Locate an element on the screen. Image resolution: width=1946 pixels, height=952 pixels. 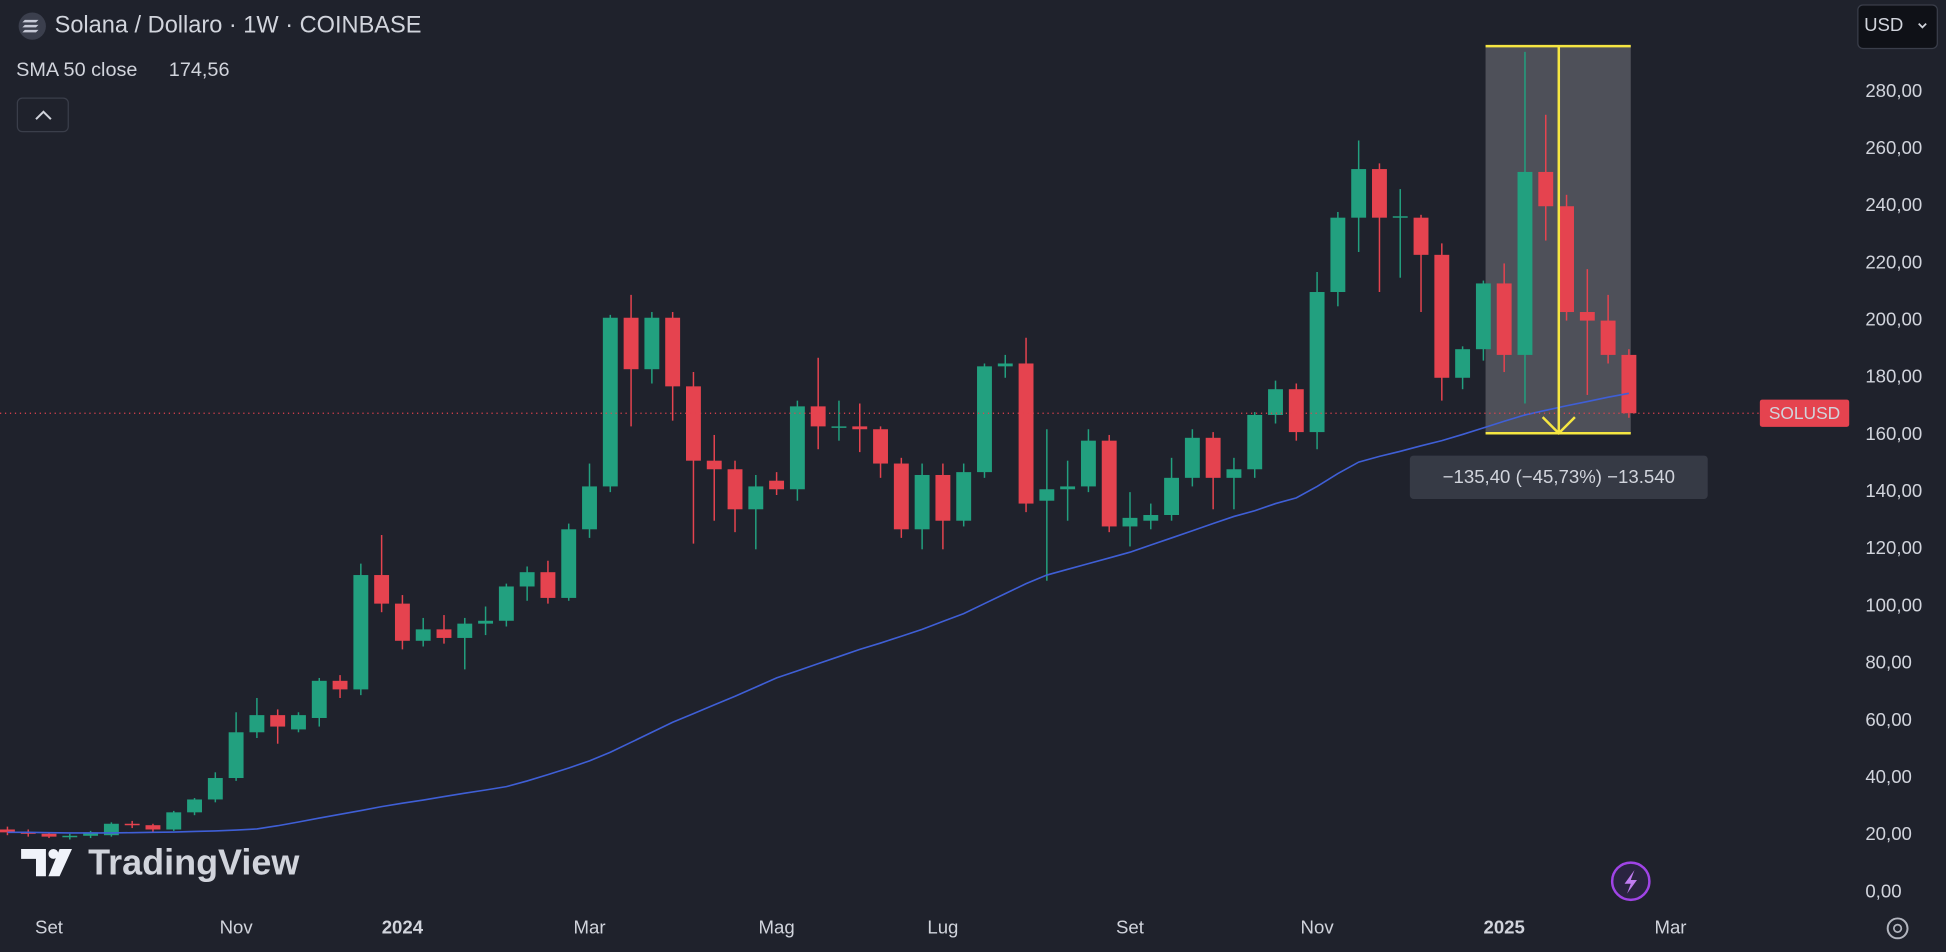
y-tick-label: 280,00 is located at coordinates (1893, 90).